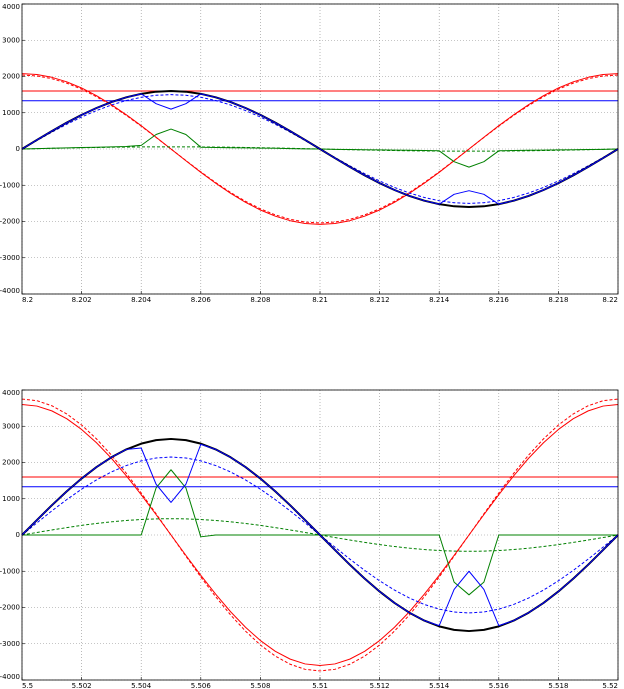 The width and height of the screenshot is (624, 689). What do you see at coordinates (201, 300) in the screenshot?
I see `x-tick-label: 8.206` at bounding box center [201, 300].